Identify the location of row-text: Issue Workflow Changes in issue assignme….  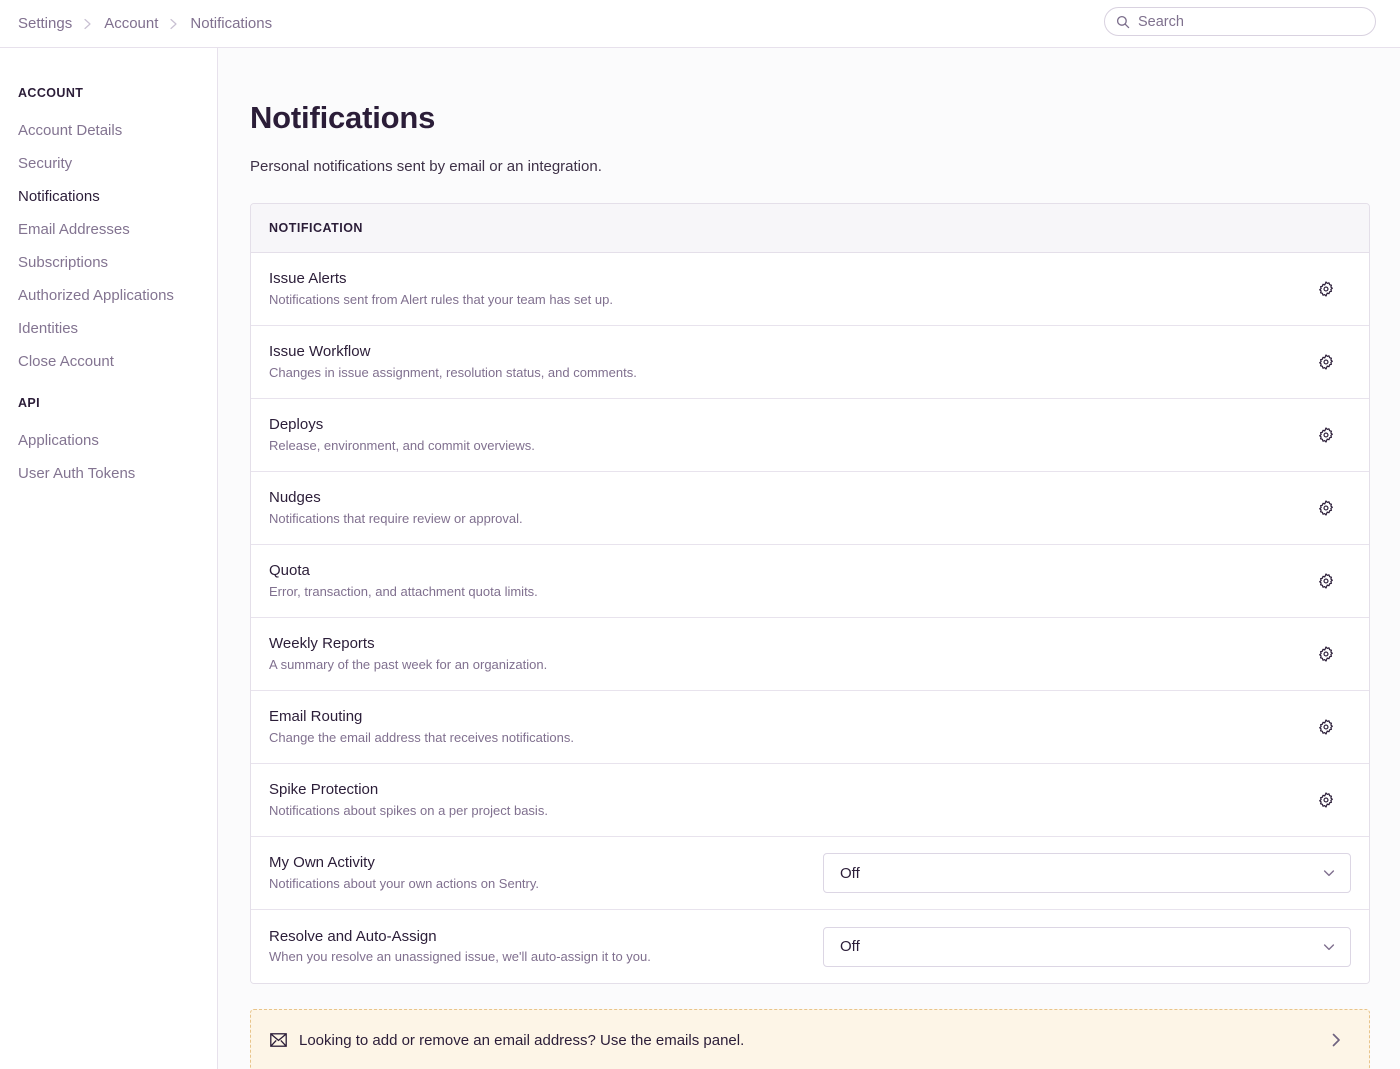
(792, 362).